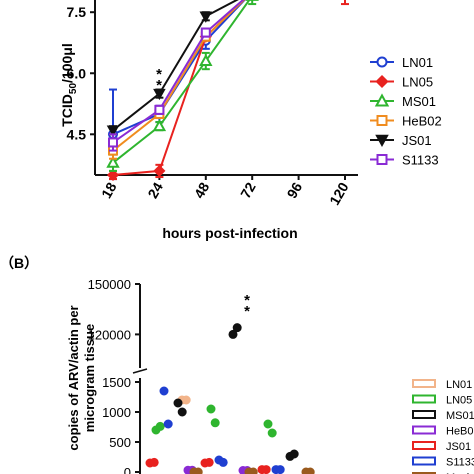 The height and width of the screenshot is (474, 474). Describe the element at coordinates (19, 263) in the screenshot. I see `panel-b-label: （B）` at that location.